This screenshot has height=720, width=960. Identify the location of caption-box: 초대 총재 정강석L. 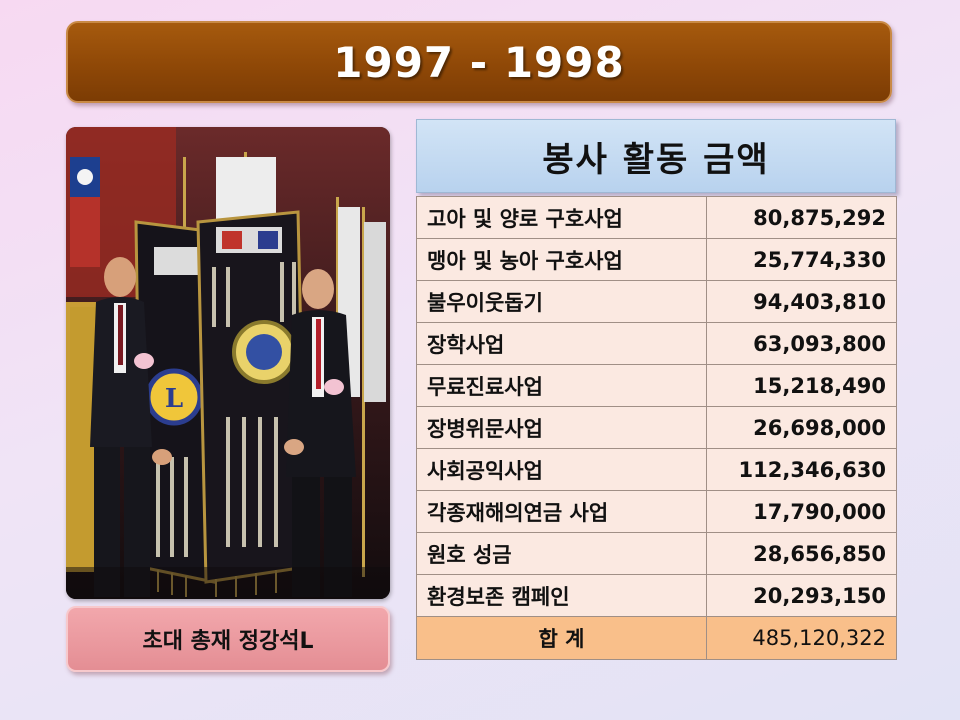
(228, 639).